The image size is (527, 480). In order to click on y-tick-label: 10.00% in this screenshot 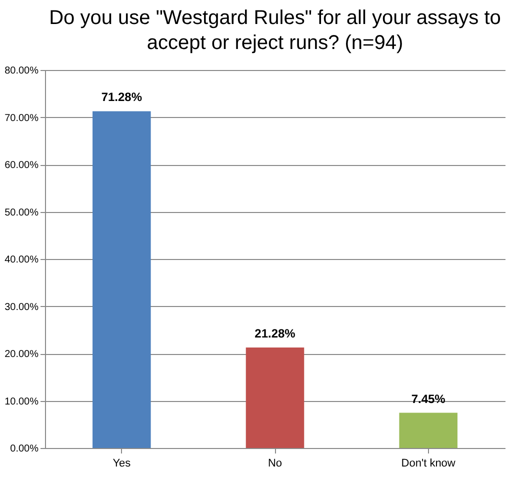, I will do `click(21, 402)`.